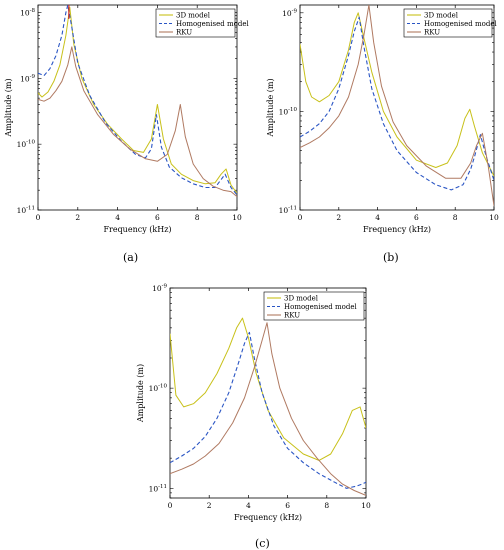 Image resolution: width=504 pixels, height=550 pixels. What do you see at coordinates (391, 257) in the screenshot?
I see `panel-label-b: (b)` at bounding box center [391, 257].